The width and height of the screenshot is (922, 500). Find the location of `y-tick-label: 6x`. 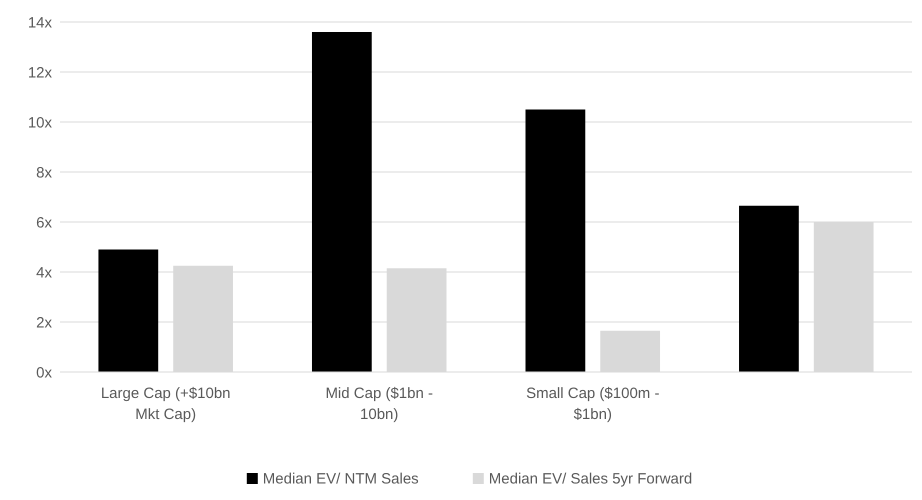

y-tick-label: 6x is located at coordinates (44, 223).